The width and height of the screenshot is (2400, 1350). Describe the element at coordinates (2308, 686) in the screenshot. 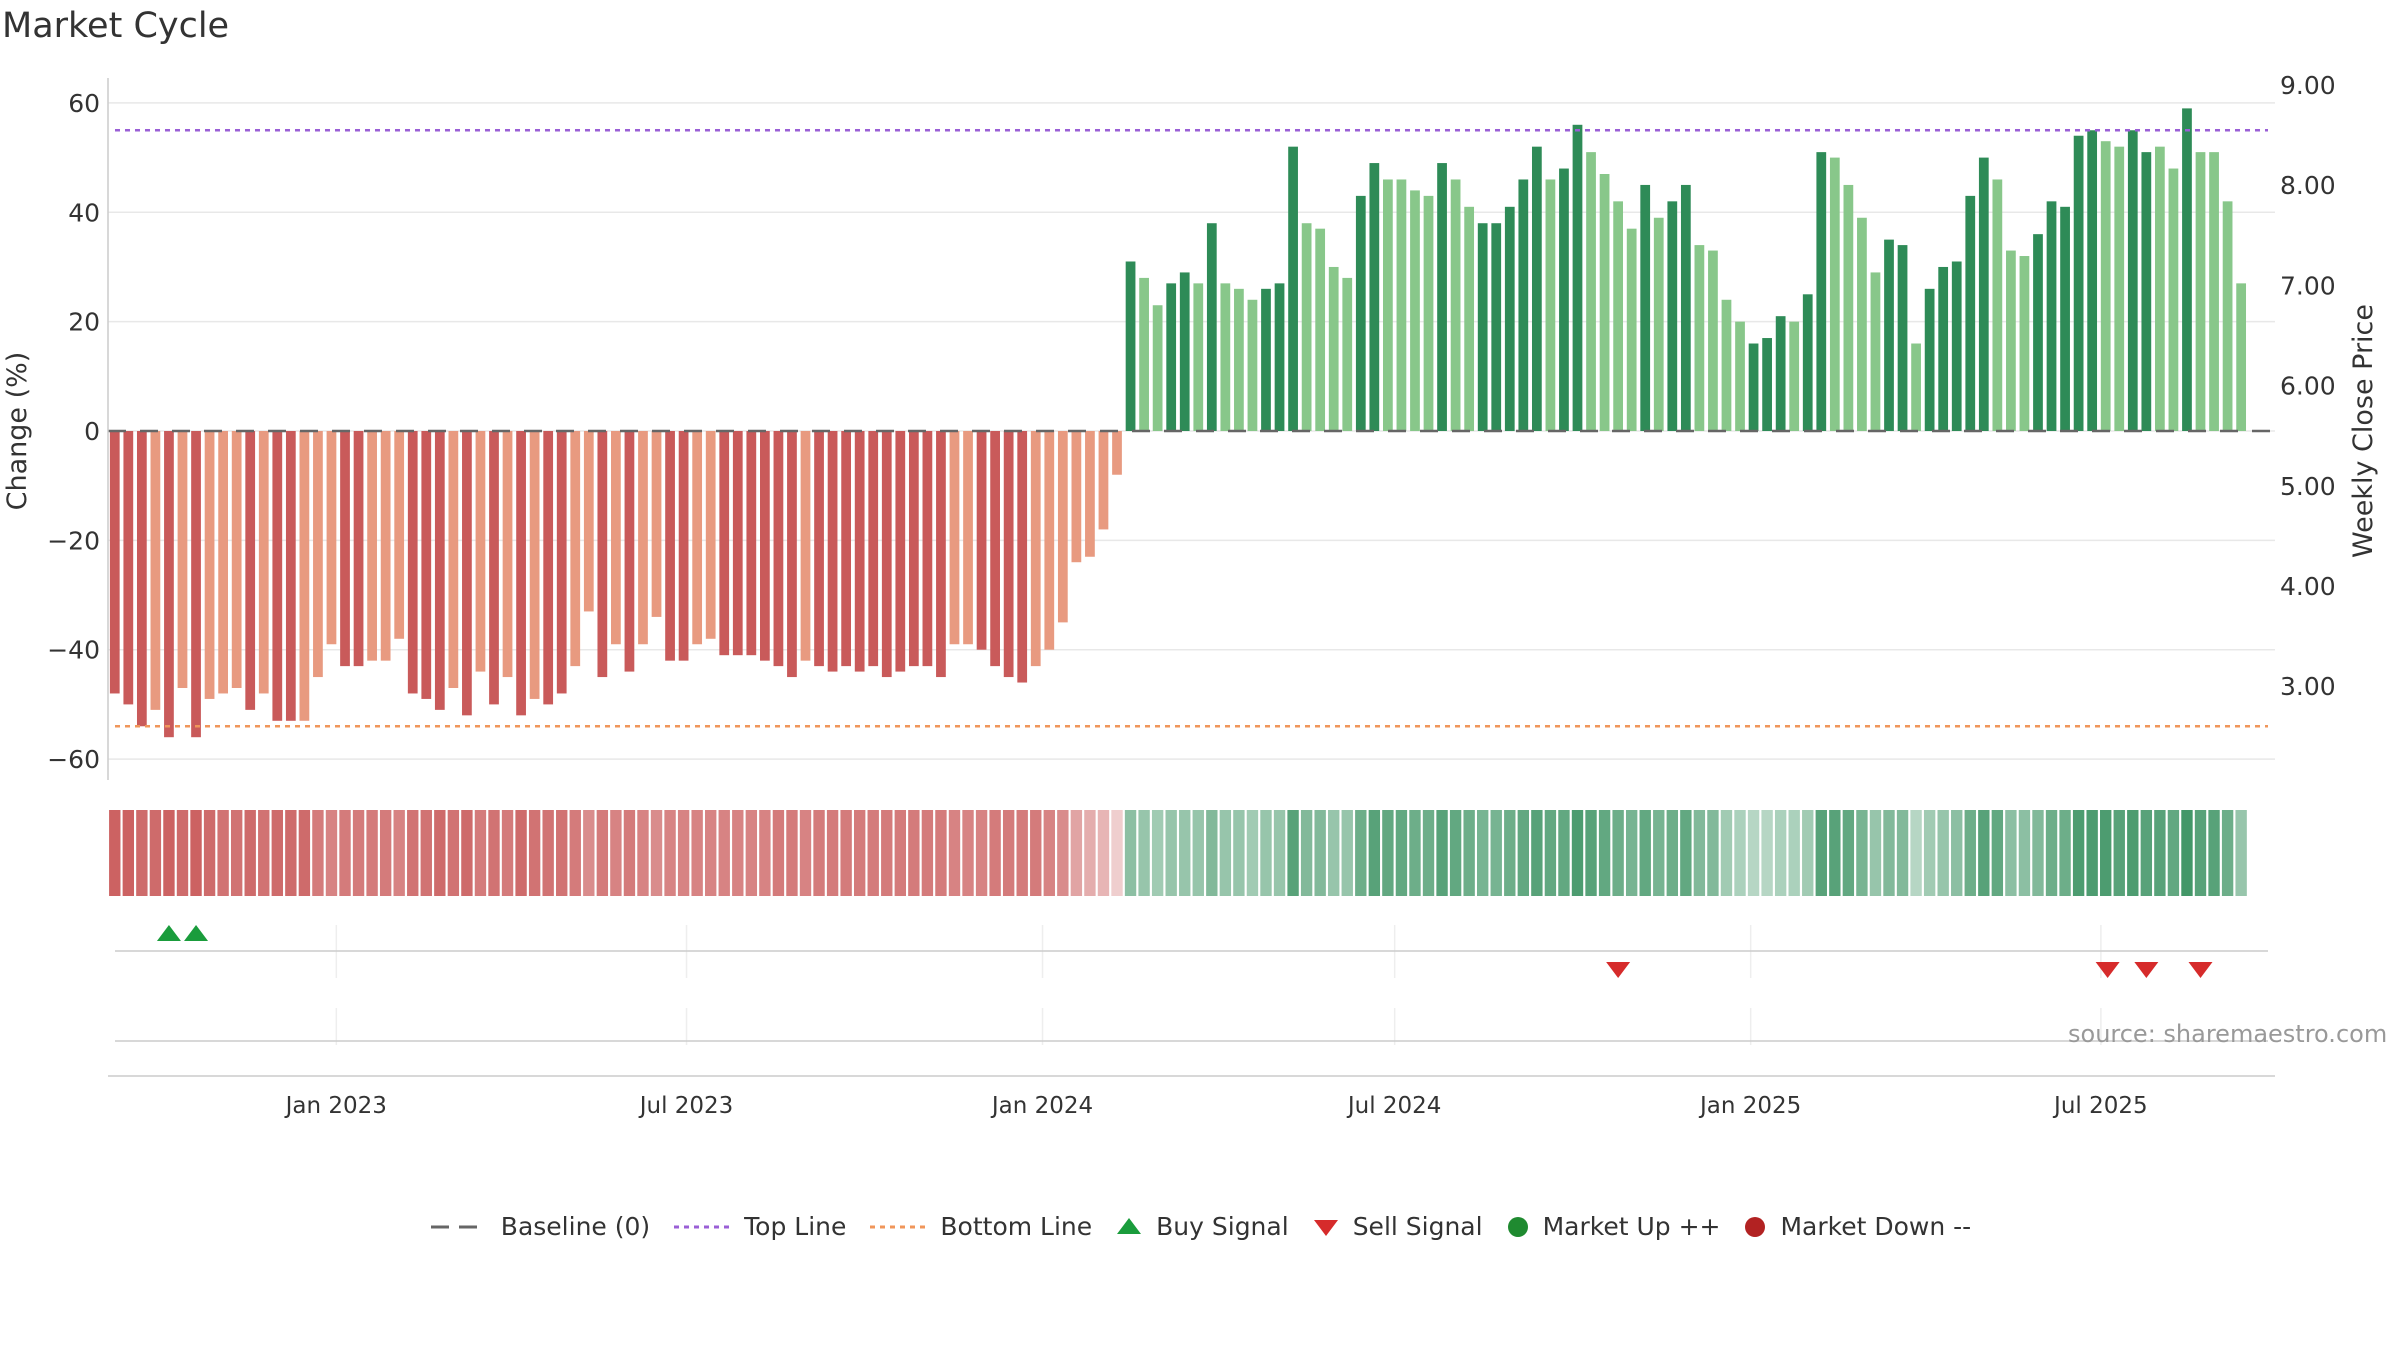

I see `y2-tick-label: 3.00` at that location.